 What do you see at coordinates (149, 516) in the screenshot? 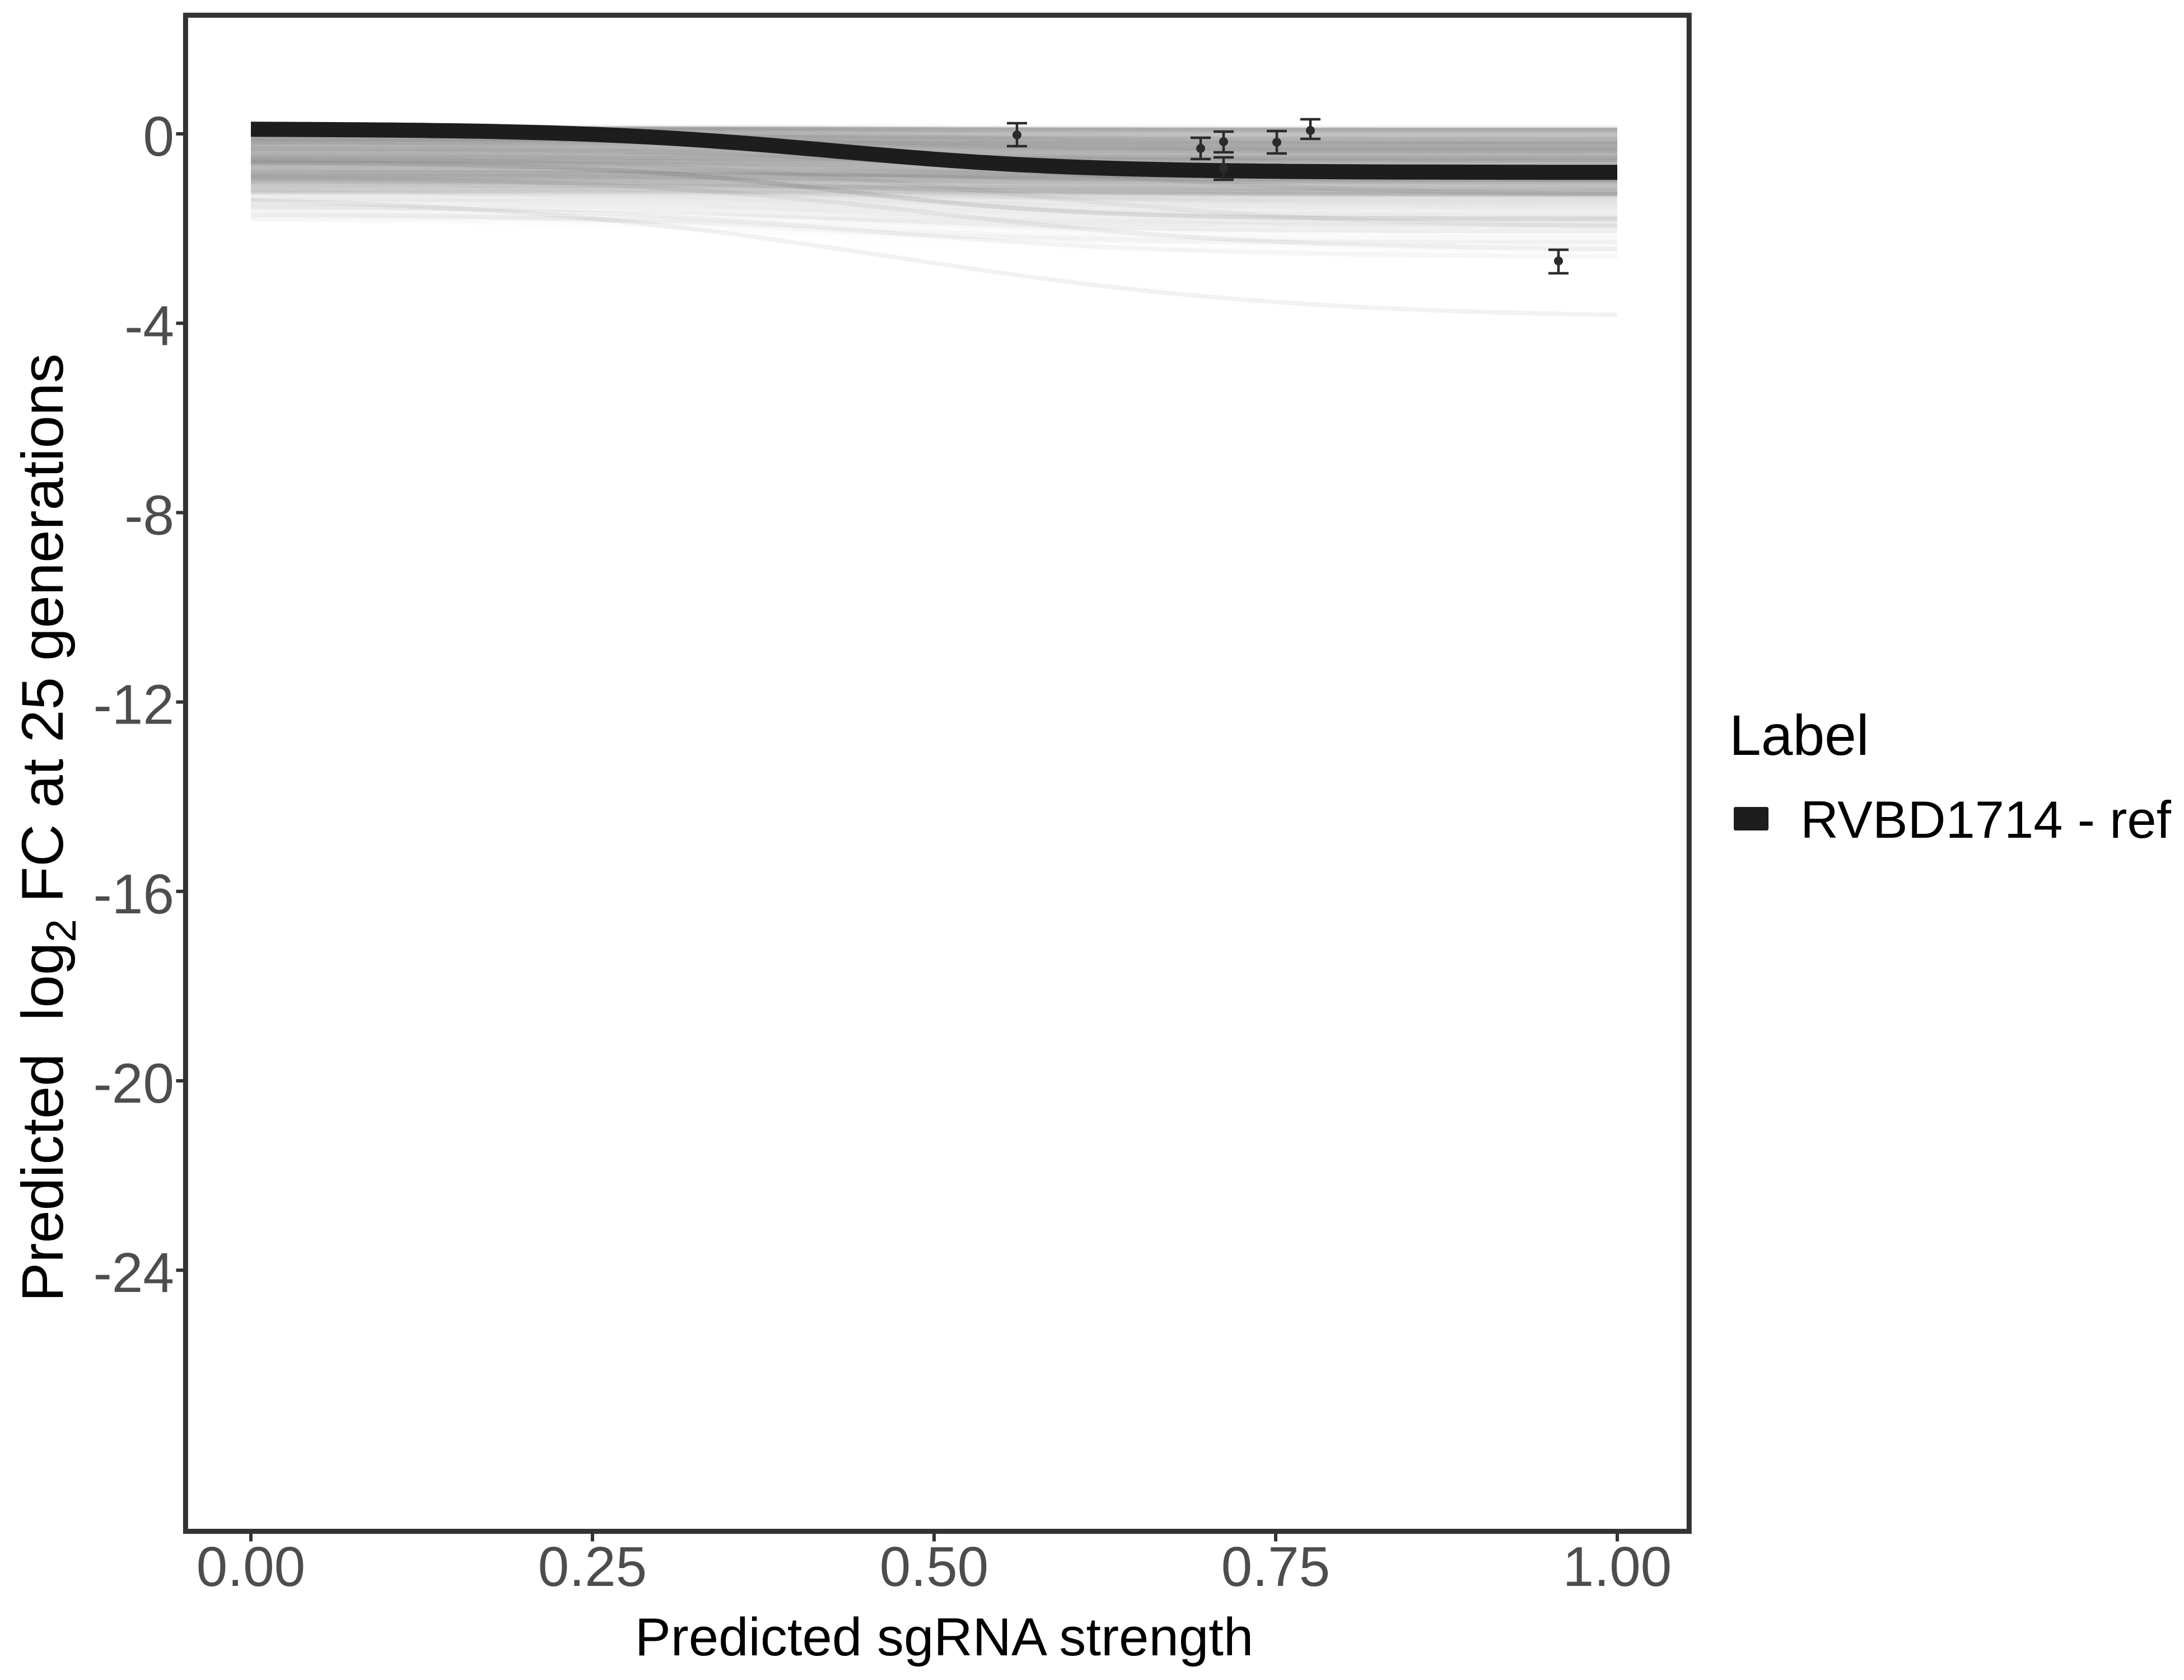
I see `svg-text: -8` at bounding box center [149, 516].